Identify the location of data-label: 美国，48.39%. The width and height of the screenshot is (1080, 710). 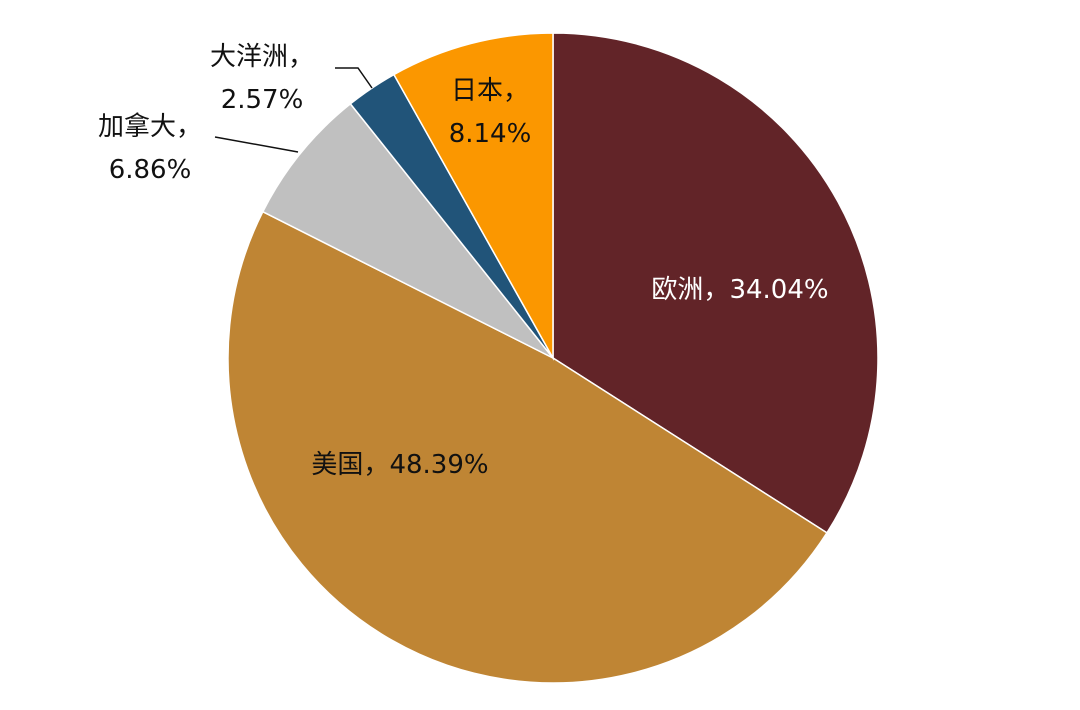
(399, 465).